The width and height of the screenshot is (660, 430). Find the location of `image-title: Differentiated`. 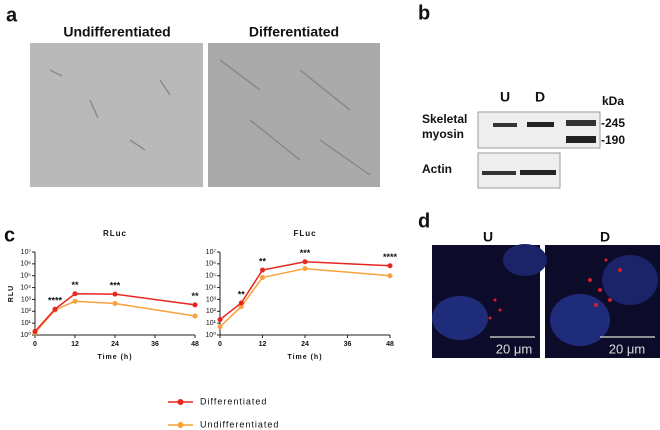

image-title: Differentiated is located at coordinates (294, 32).